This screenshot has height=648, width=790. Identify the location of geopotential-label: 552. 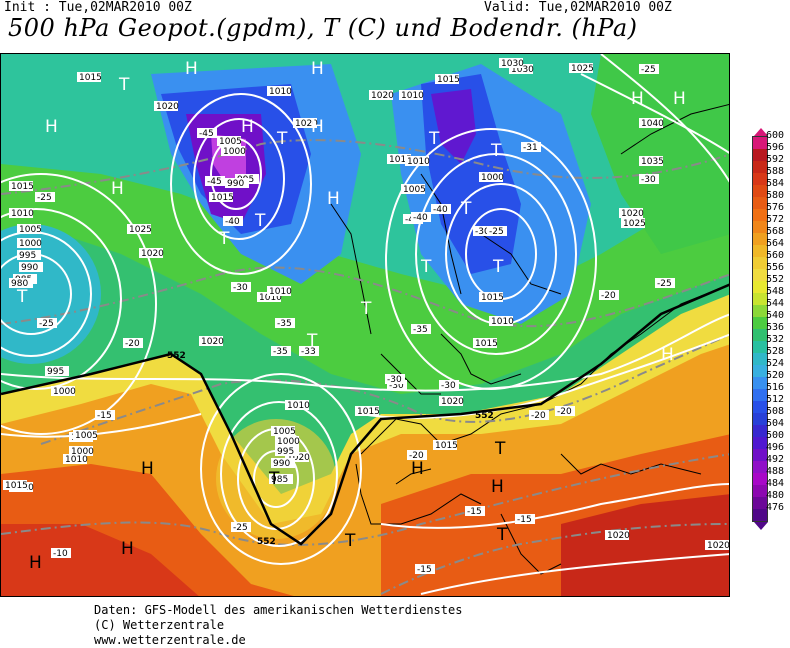
(484, 416).